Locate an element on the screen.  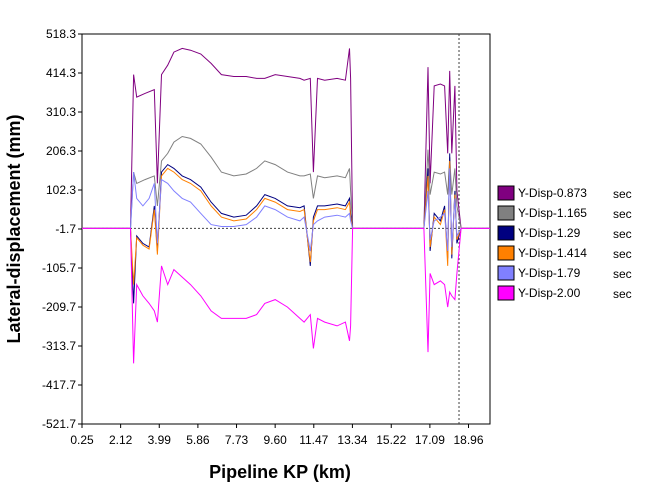
x-tick-label: 17.09 is located at coordinates (430, 440).